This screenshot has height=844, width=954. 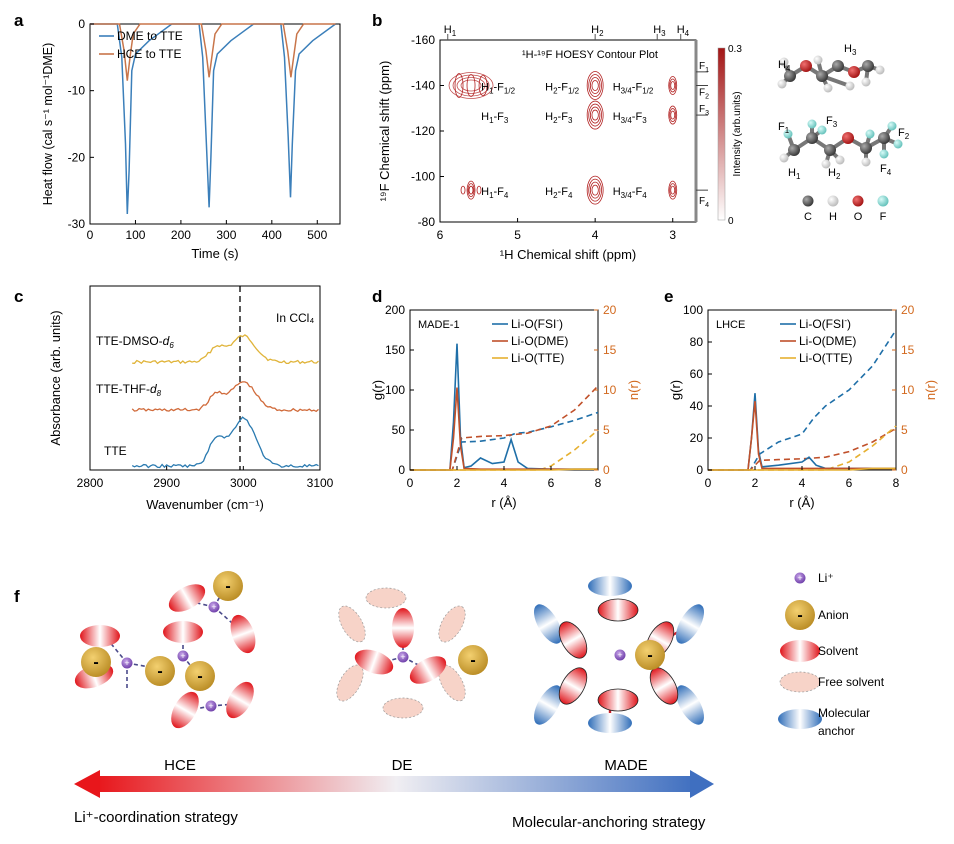 I want to click on x-tick-label: 3100, so click(x=320, y=483).